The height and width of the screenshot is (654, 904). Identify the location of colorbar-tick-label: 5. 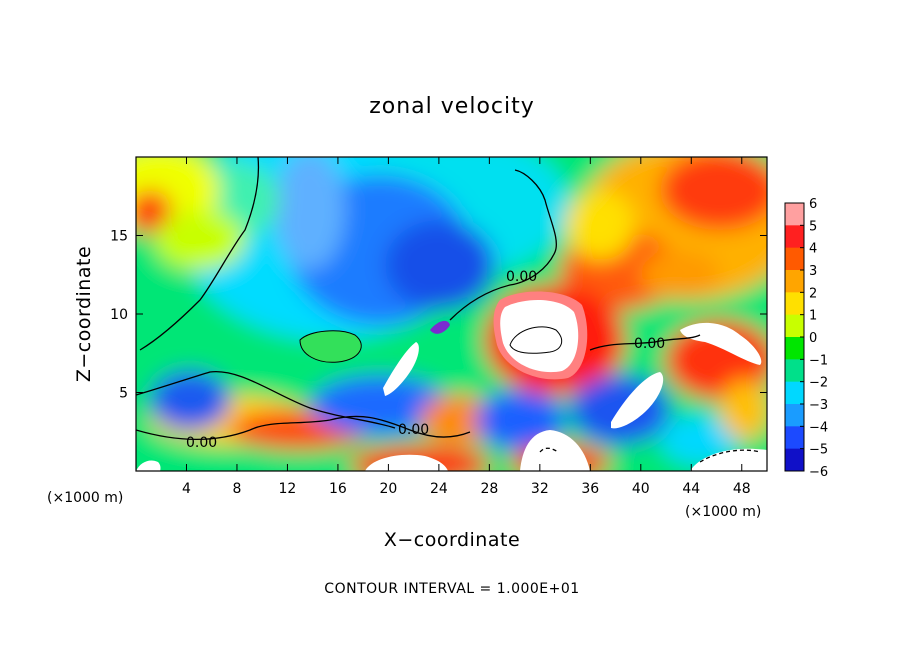
(813, 226).